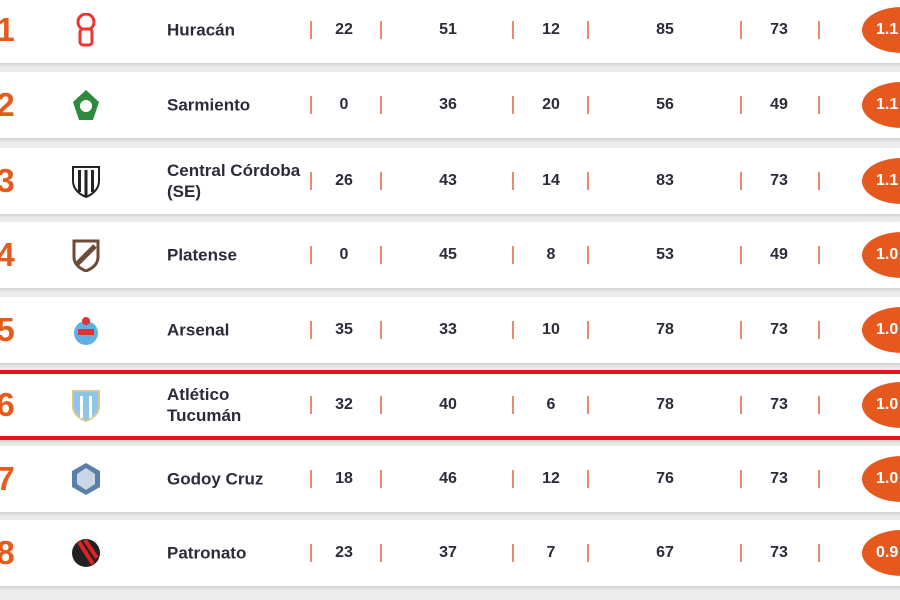 This screenshot has height=600, width=900. I want to click on stat-c4: 67, so click(665, 552).